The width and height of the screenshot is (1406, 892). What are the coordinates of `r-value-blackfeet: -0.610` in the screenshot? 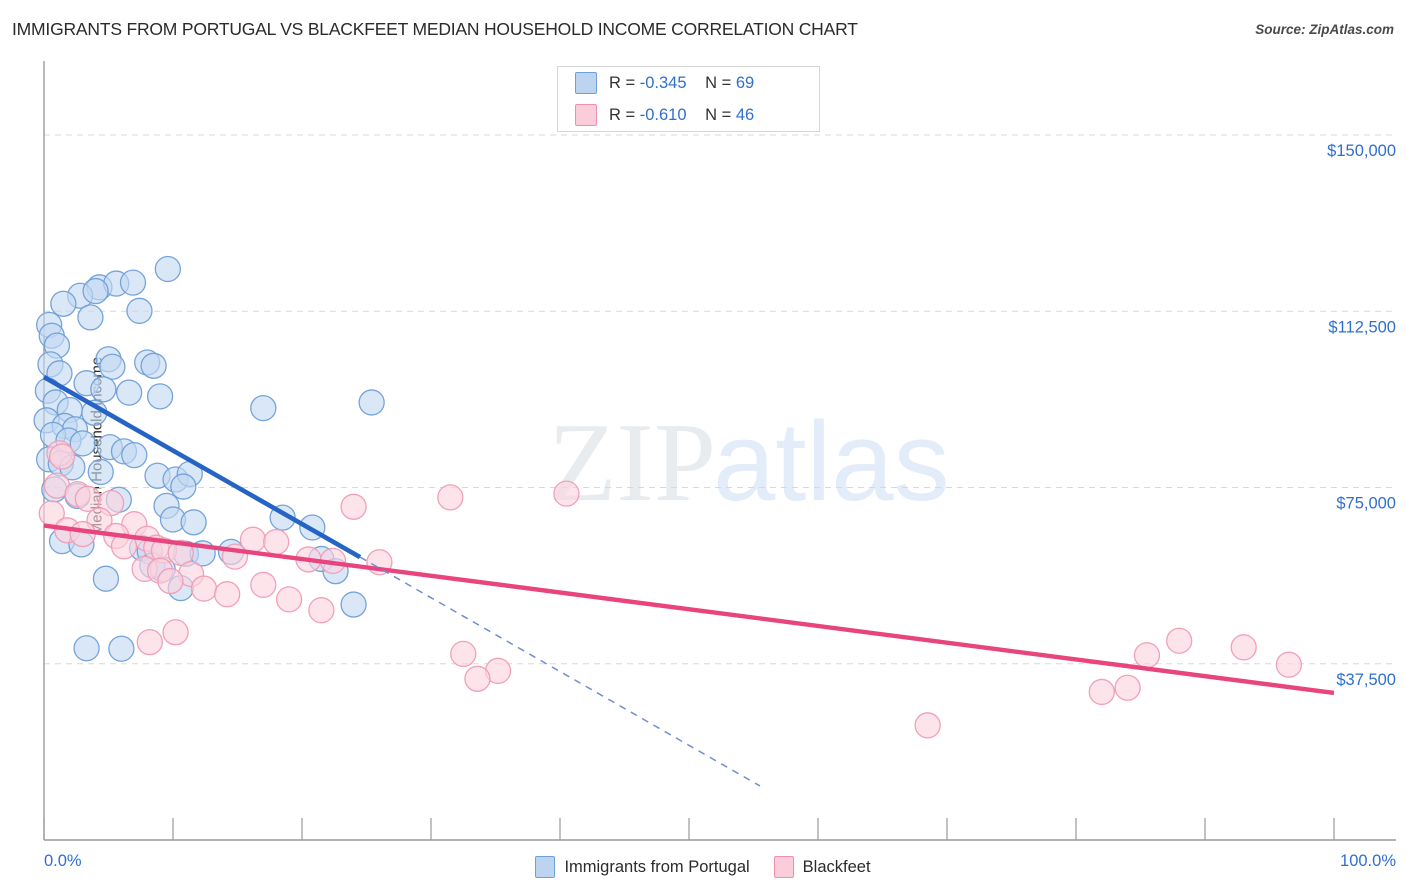 It's located at (663, 114).